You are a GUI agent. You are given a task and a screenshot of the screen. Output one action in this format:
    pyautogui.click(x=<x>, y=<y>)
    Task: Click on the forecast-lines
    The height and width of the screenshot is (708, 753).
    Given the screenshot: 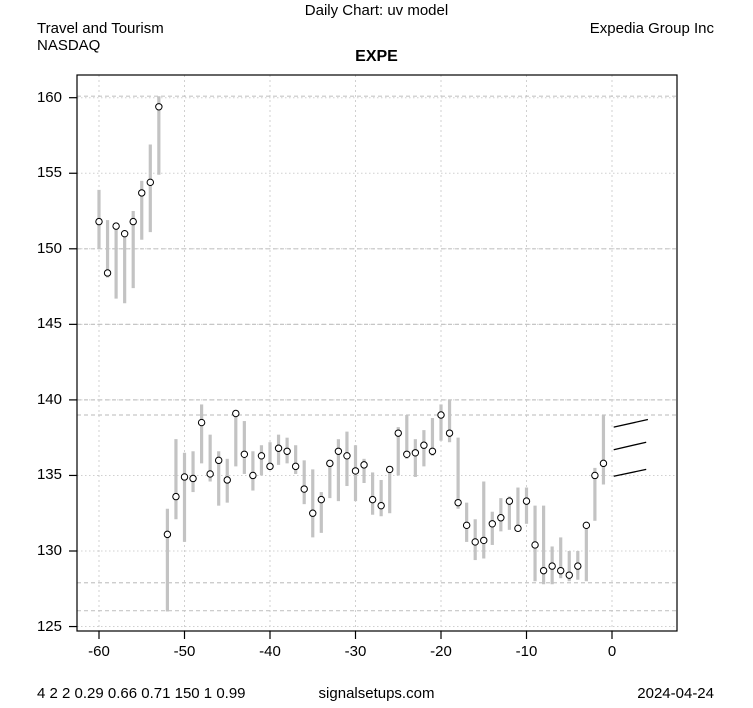 What is the action you would take?
    pyautogui.click(x=631, y=447)
    